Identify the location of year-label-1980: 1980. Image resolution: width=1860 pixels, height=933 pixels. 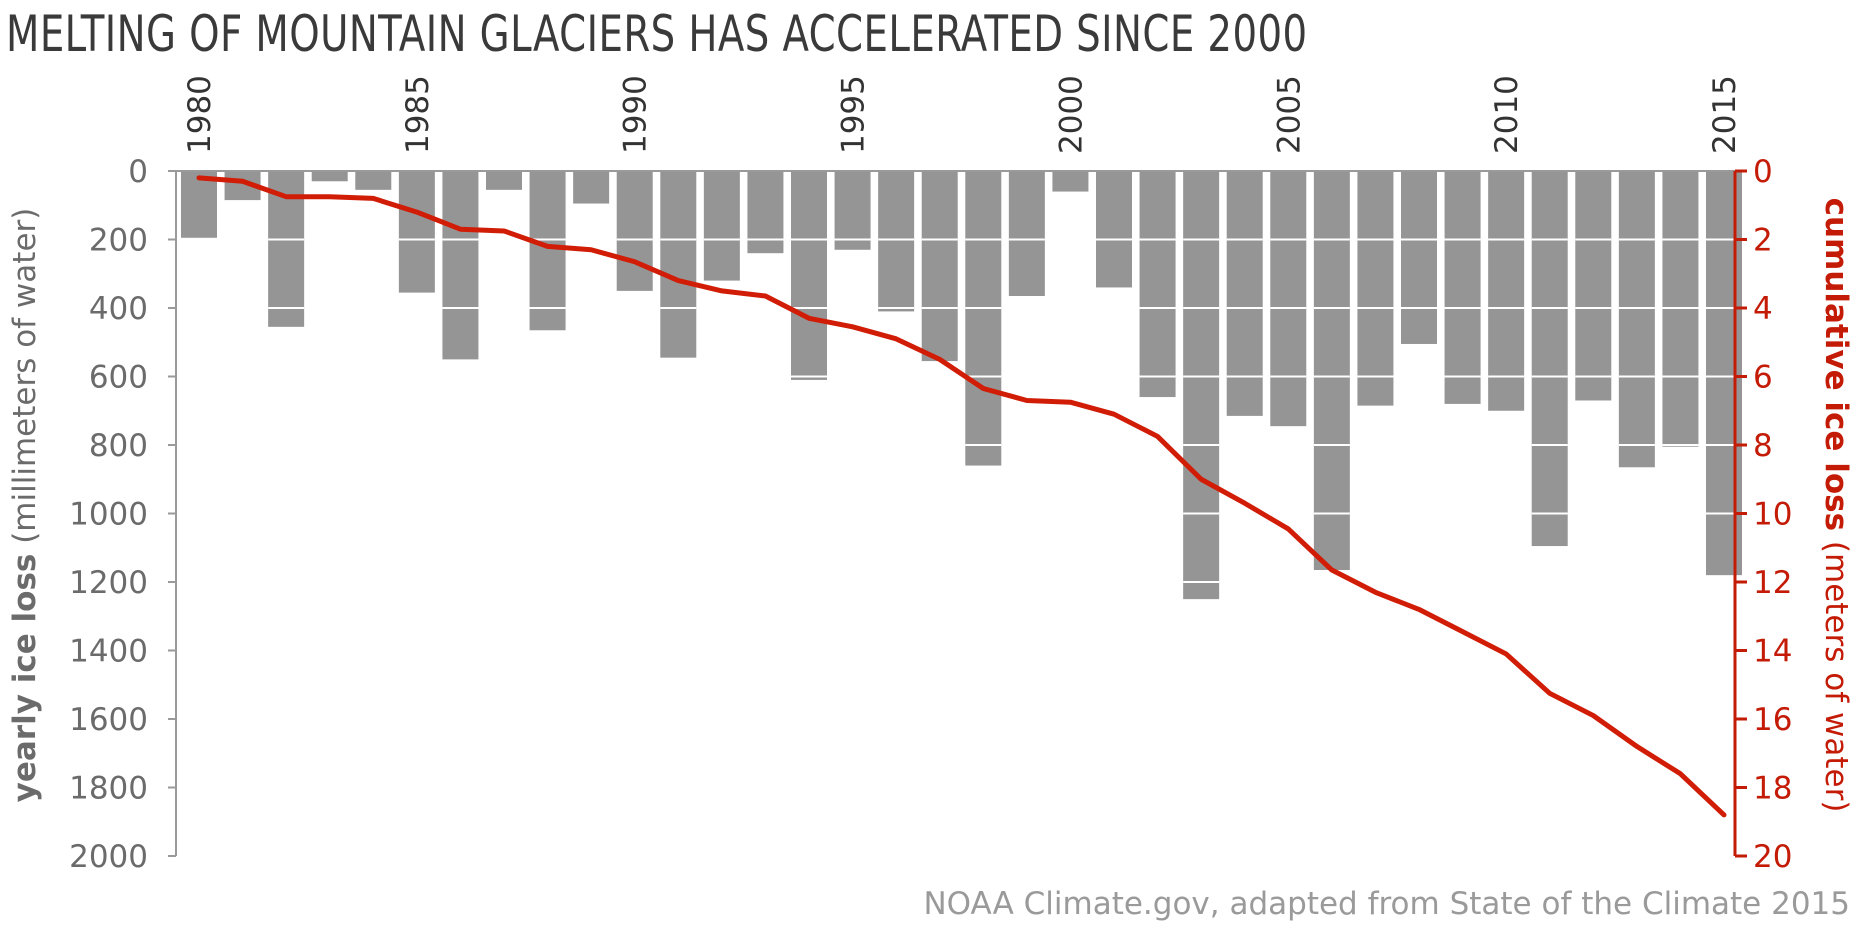
(200, 114).